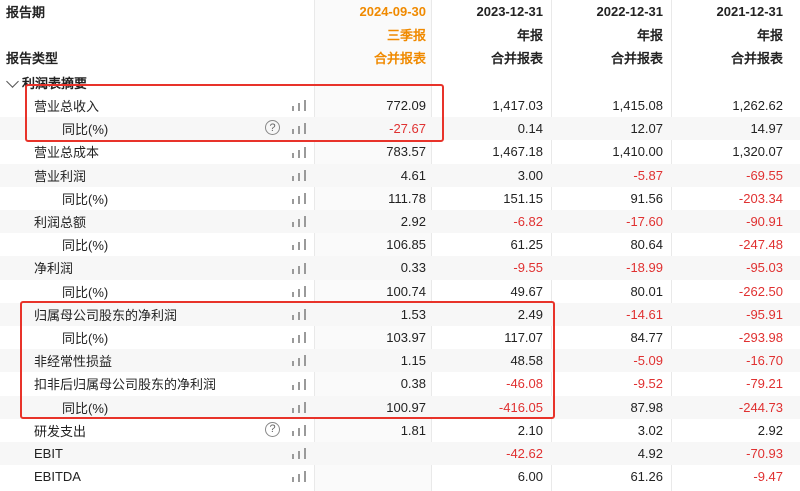  I want to click on row-label: 利润总额, so click(60, 223).